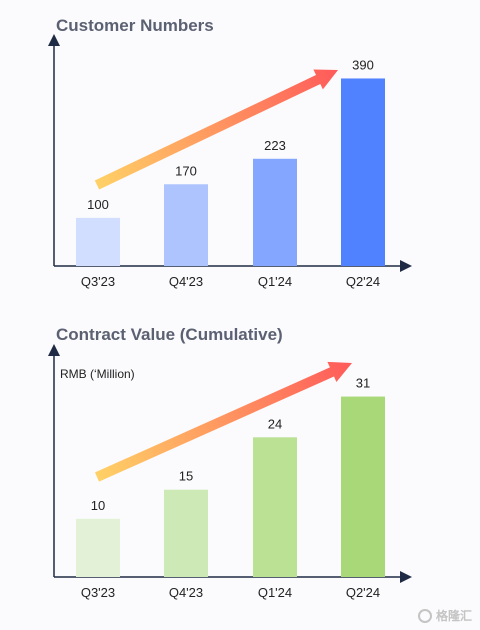  I want to click on watermark-logo-icon, so click(424, 615).